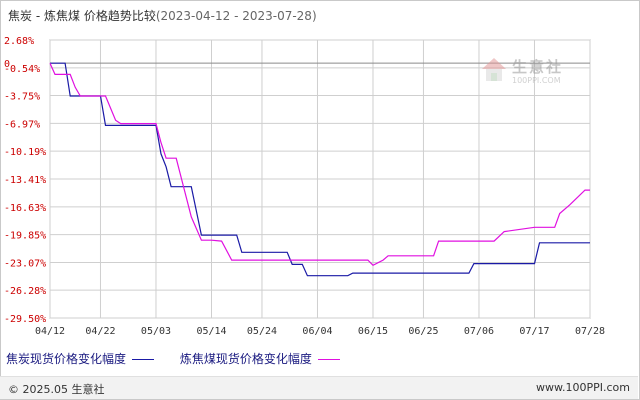 This screenshot has width=640, height=400. What do you see at coordinates (22, 97) in the screenshot?
I see `y-tick-label: -3.75%` at bounding box center [22, 97].